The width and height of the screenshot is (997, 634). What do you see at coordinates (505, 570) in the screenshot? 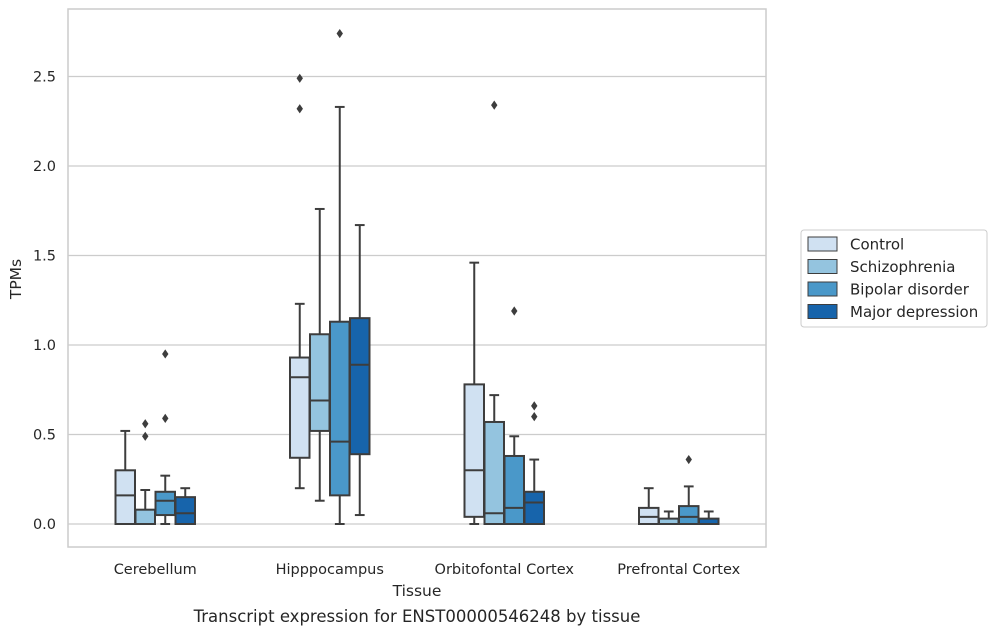
I see `x-tick-label: Orbitofontal Cortex` at bounding box center [505, 570].